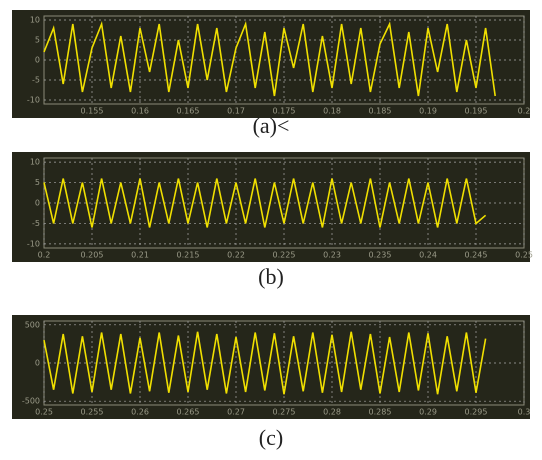 The height and width of the screenshot is (460, 542). I want to click on y-tick-label: -500, so click(31, 401).